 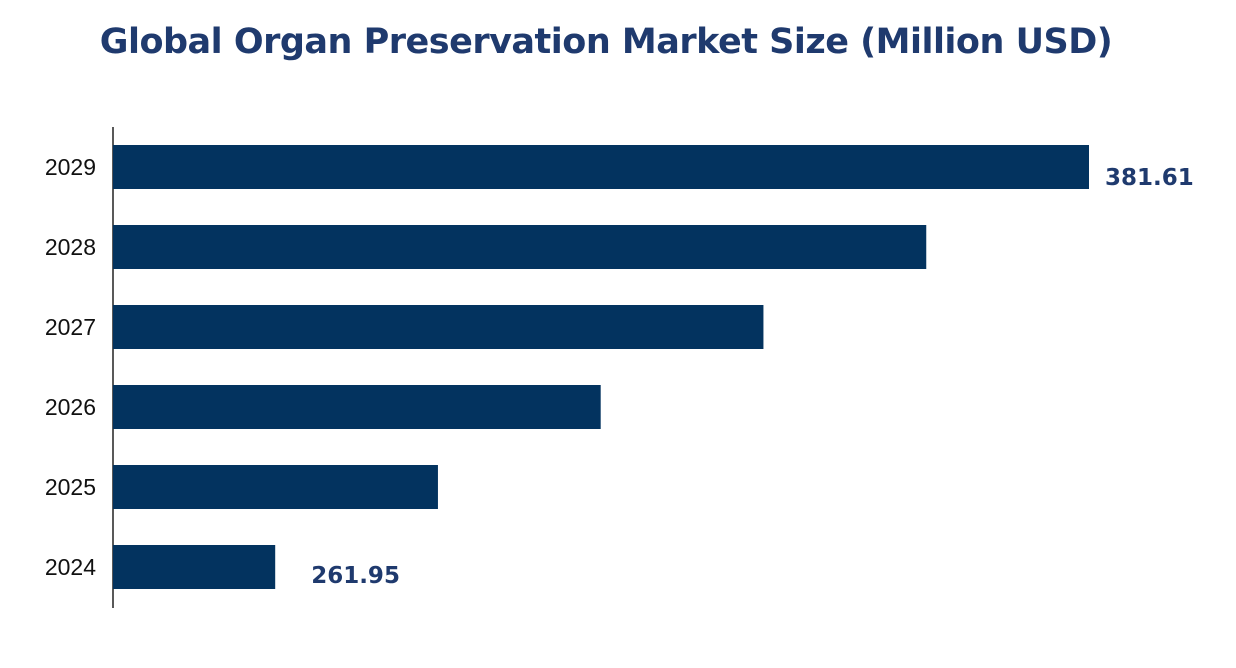 What do you see at coordinates (275, 487) in the screenshot?
I see `bar-2025` at bounding box center [275, 487].